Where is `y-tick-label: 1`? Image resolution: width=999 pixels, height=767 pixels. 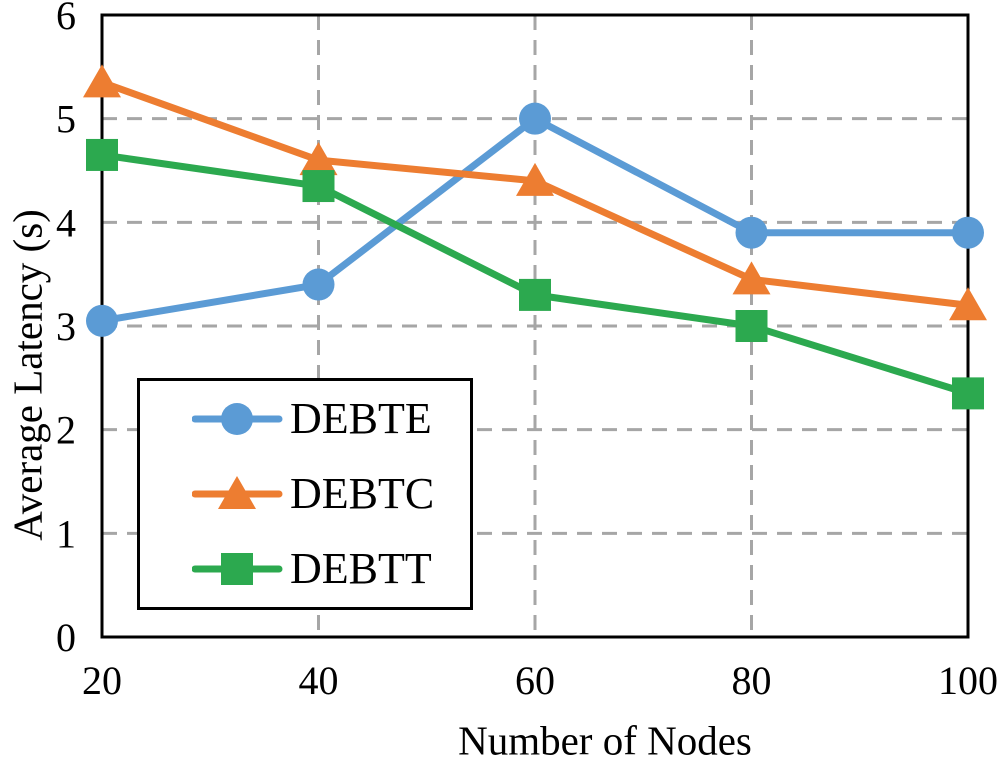
y-tick-label: 1 is located at coordinates (66, 533).